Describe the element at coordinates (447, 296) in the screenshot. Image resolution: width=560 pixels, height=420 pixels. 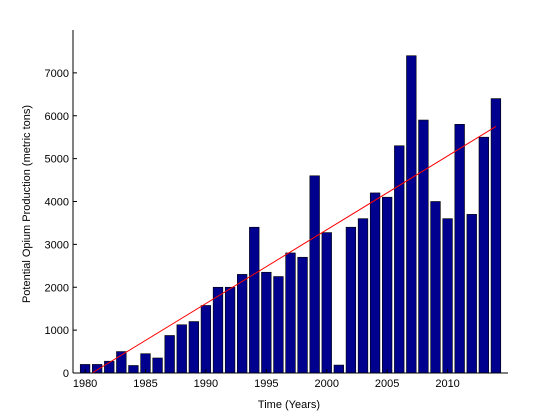
I see `bar-2010` at that location.